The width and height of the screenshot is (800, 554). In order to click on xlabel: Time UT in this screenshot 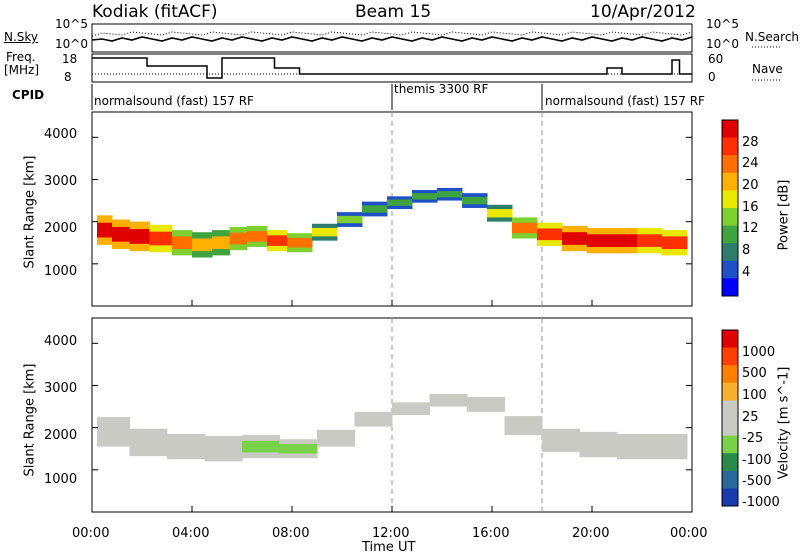, I will do `click(389, 547)`.